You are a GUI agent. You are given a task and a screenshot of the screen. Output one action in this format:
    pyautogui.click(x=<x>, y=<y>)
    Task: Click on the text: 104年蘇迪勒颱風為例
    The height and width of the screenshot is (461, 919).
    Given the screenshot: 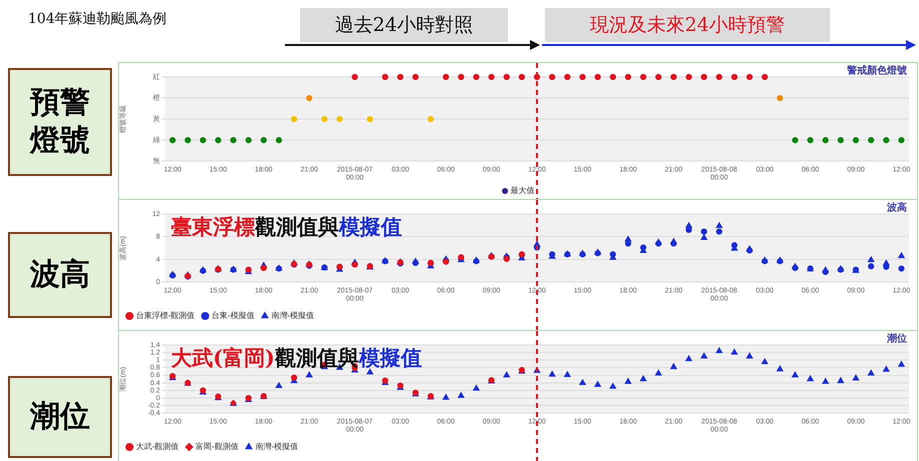 What is the action you would take?
    pyautogui.click(x=97, y=19)
    